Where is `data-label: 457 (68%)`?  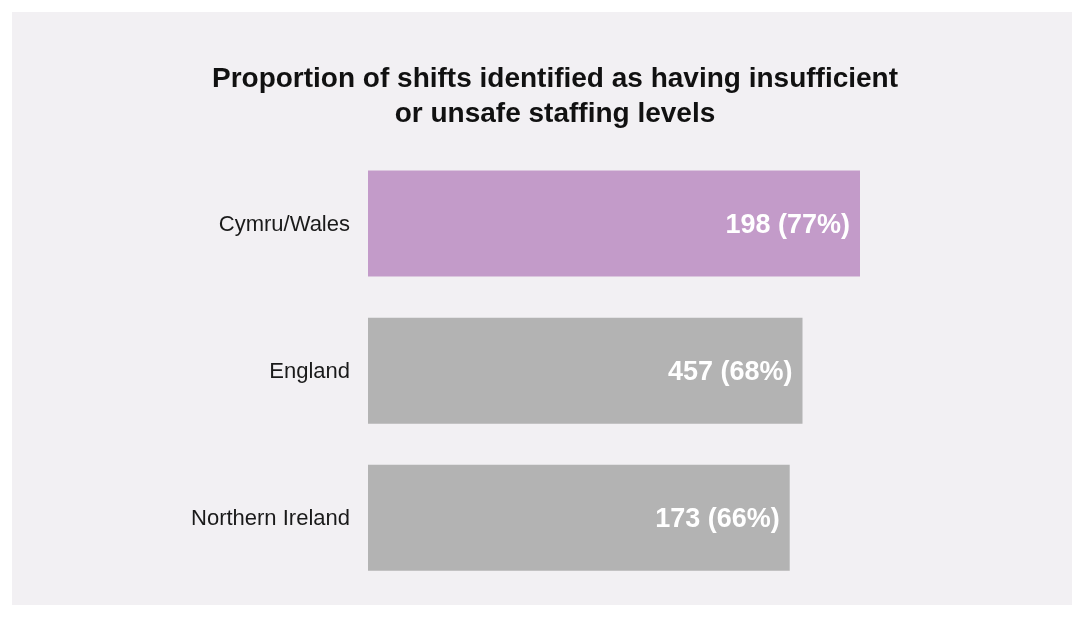
data-label: 457 (68%) is located at coordinates (730, 371).